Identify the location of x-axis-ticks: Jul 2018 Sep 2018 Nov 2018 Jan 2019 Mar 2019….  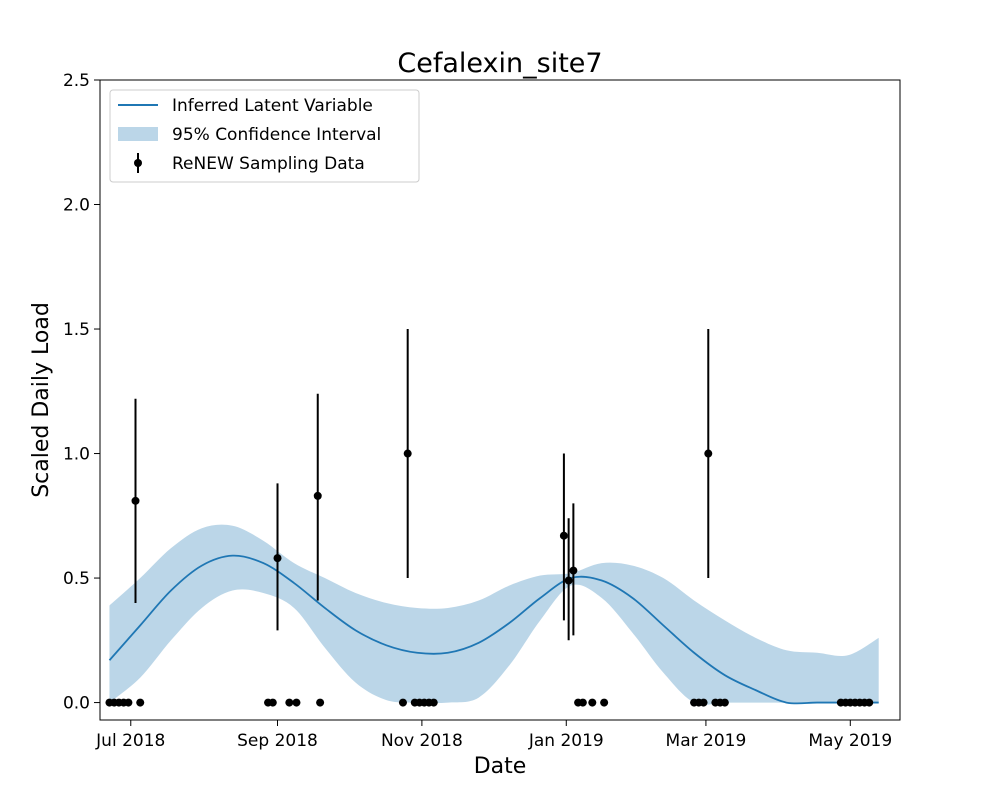
(493, 735).